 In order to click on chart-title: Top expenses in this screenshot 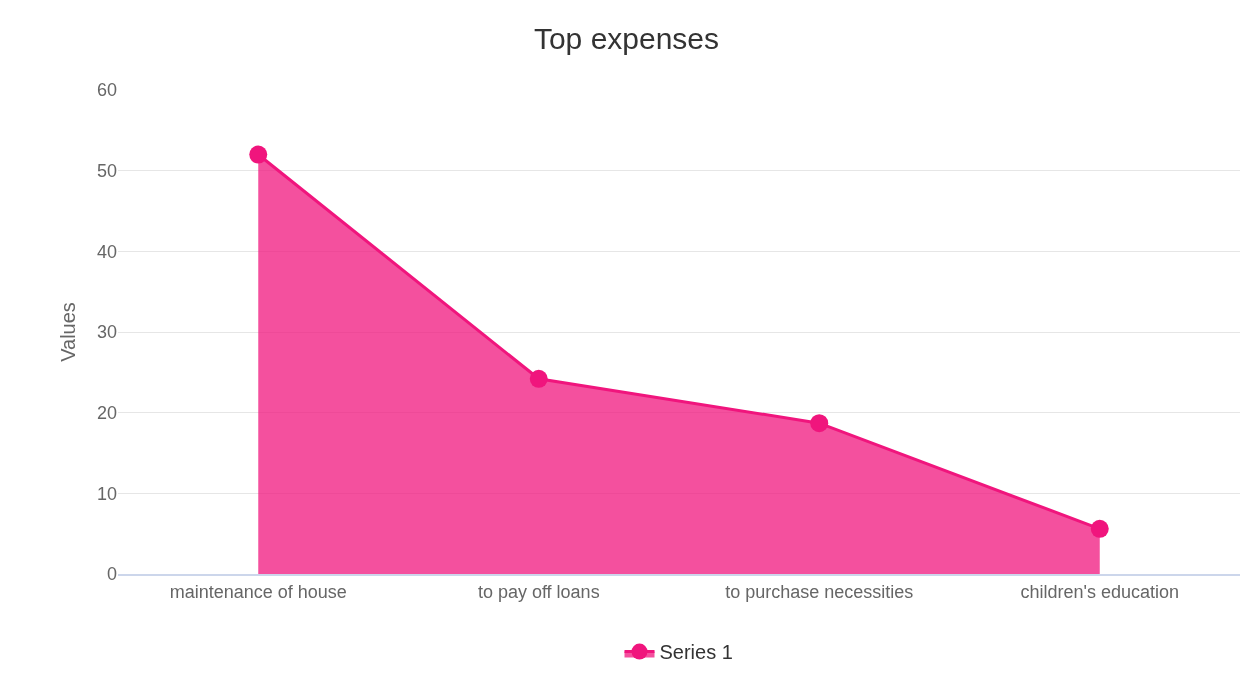, I will do `click(626, 38)`.